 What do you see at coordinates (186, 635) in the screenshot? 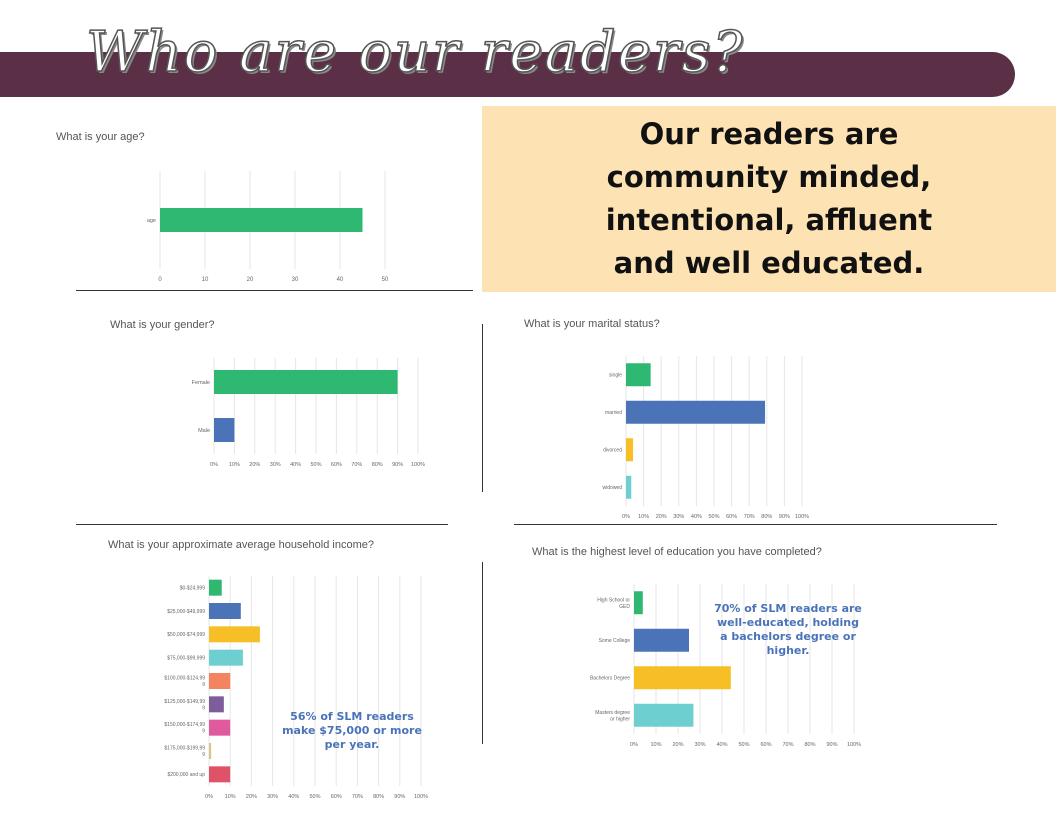
I see `category-label: $50,000-$74,999` at bounding box center [186, 635].